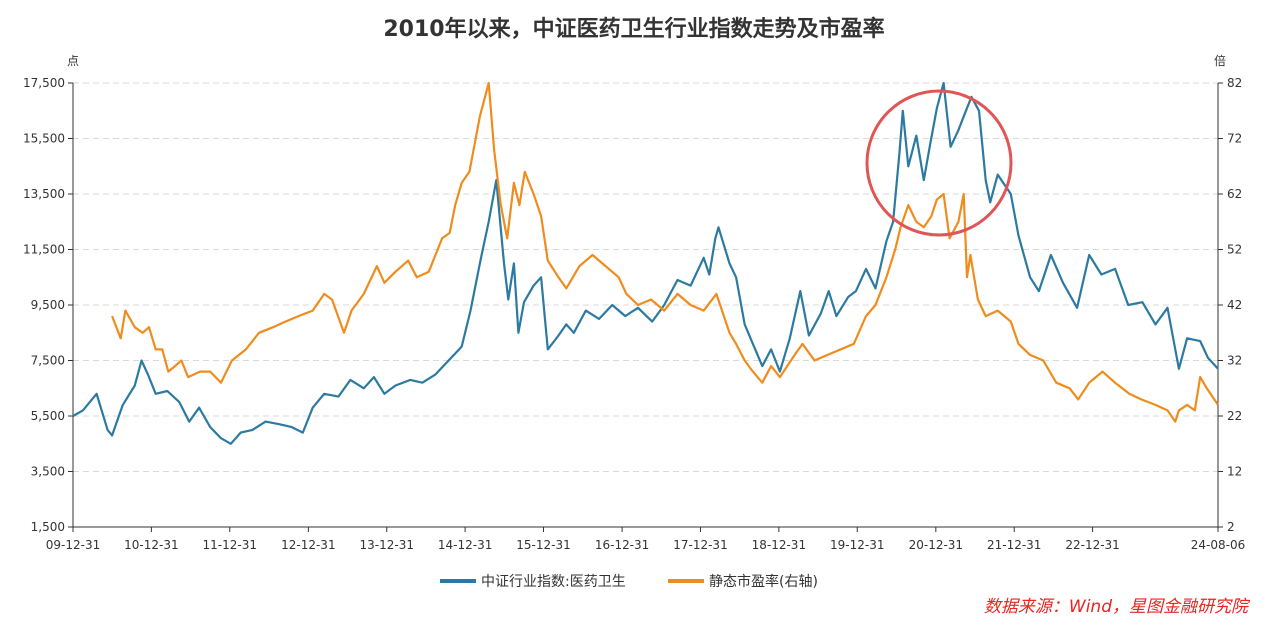 The image size is (1269, 630). What do you see at coordinates (936, 545) in the screenshot?
I see `x-tick-label: 20-12-31` at bounding box center [936, 545].